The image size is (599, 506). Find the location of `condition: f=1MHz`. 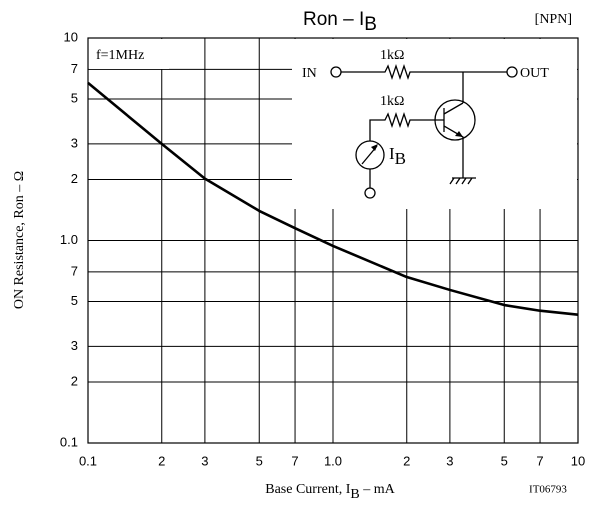

condition: f=1MHz is located at coordinates (120, 55).